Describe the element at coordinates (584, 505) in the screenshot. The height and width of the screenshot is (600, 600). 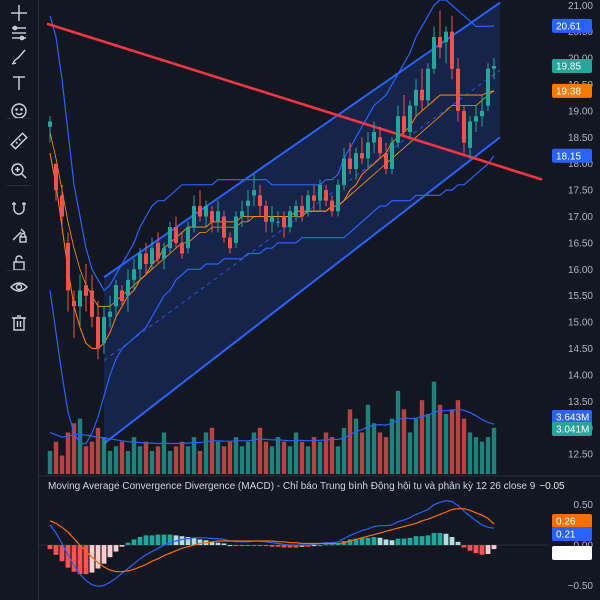
I see `macd-axis-tick: 0.50` at that location.